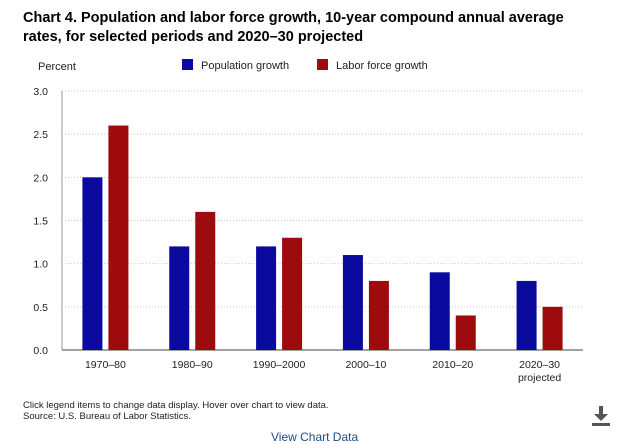  I want to click on x-tick-label: 1980–90, so click(192, 365).